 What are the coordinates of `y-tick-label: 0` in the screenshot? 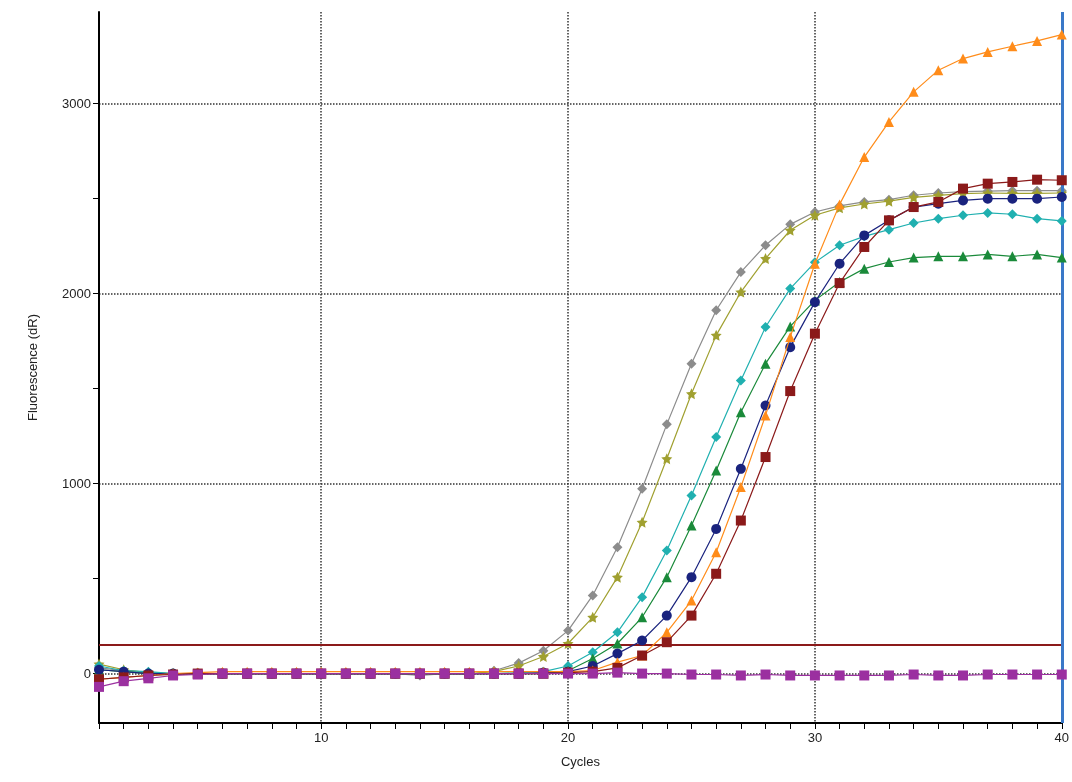 It's located at (87, 674).